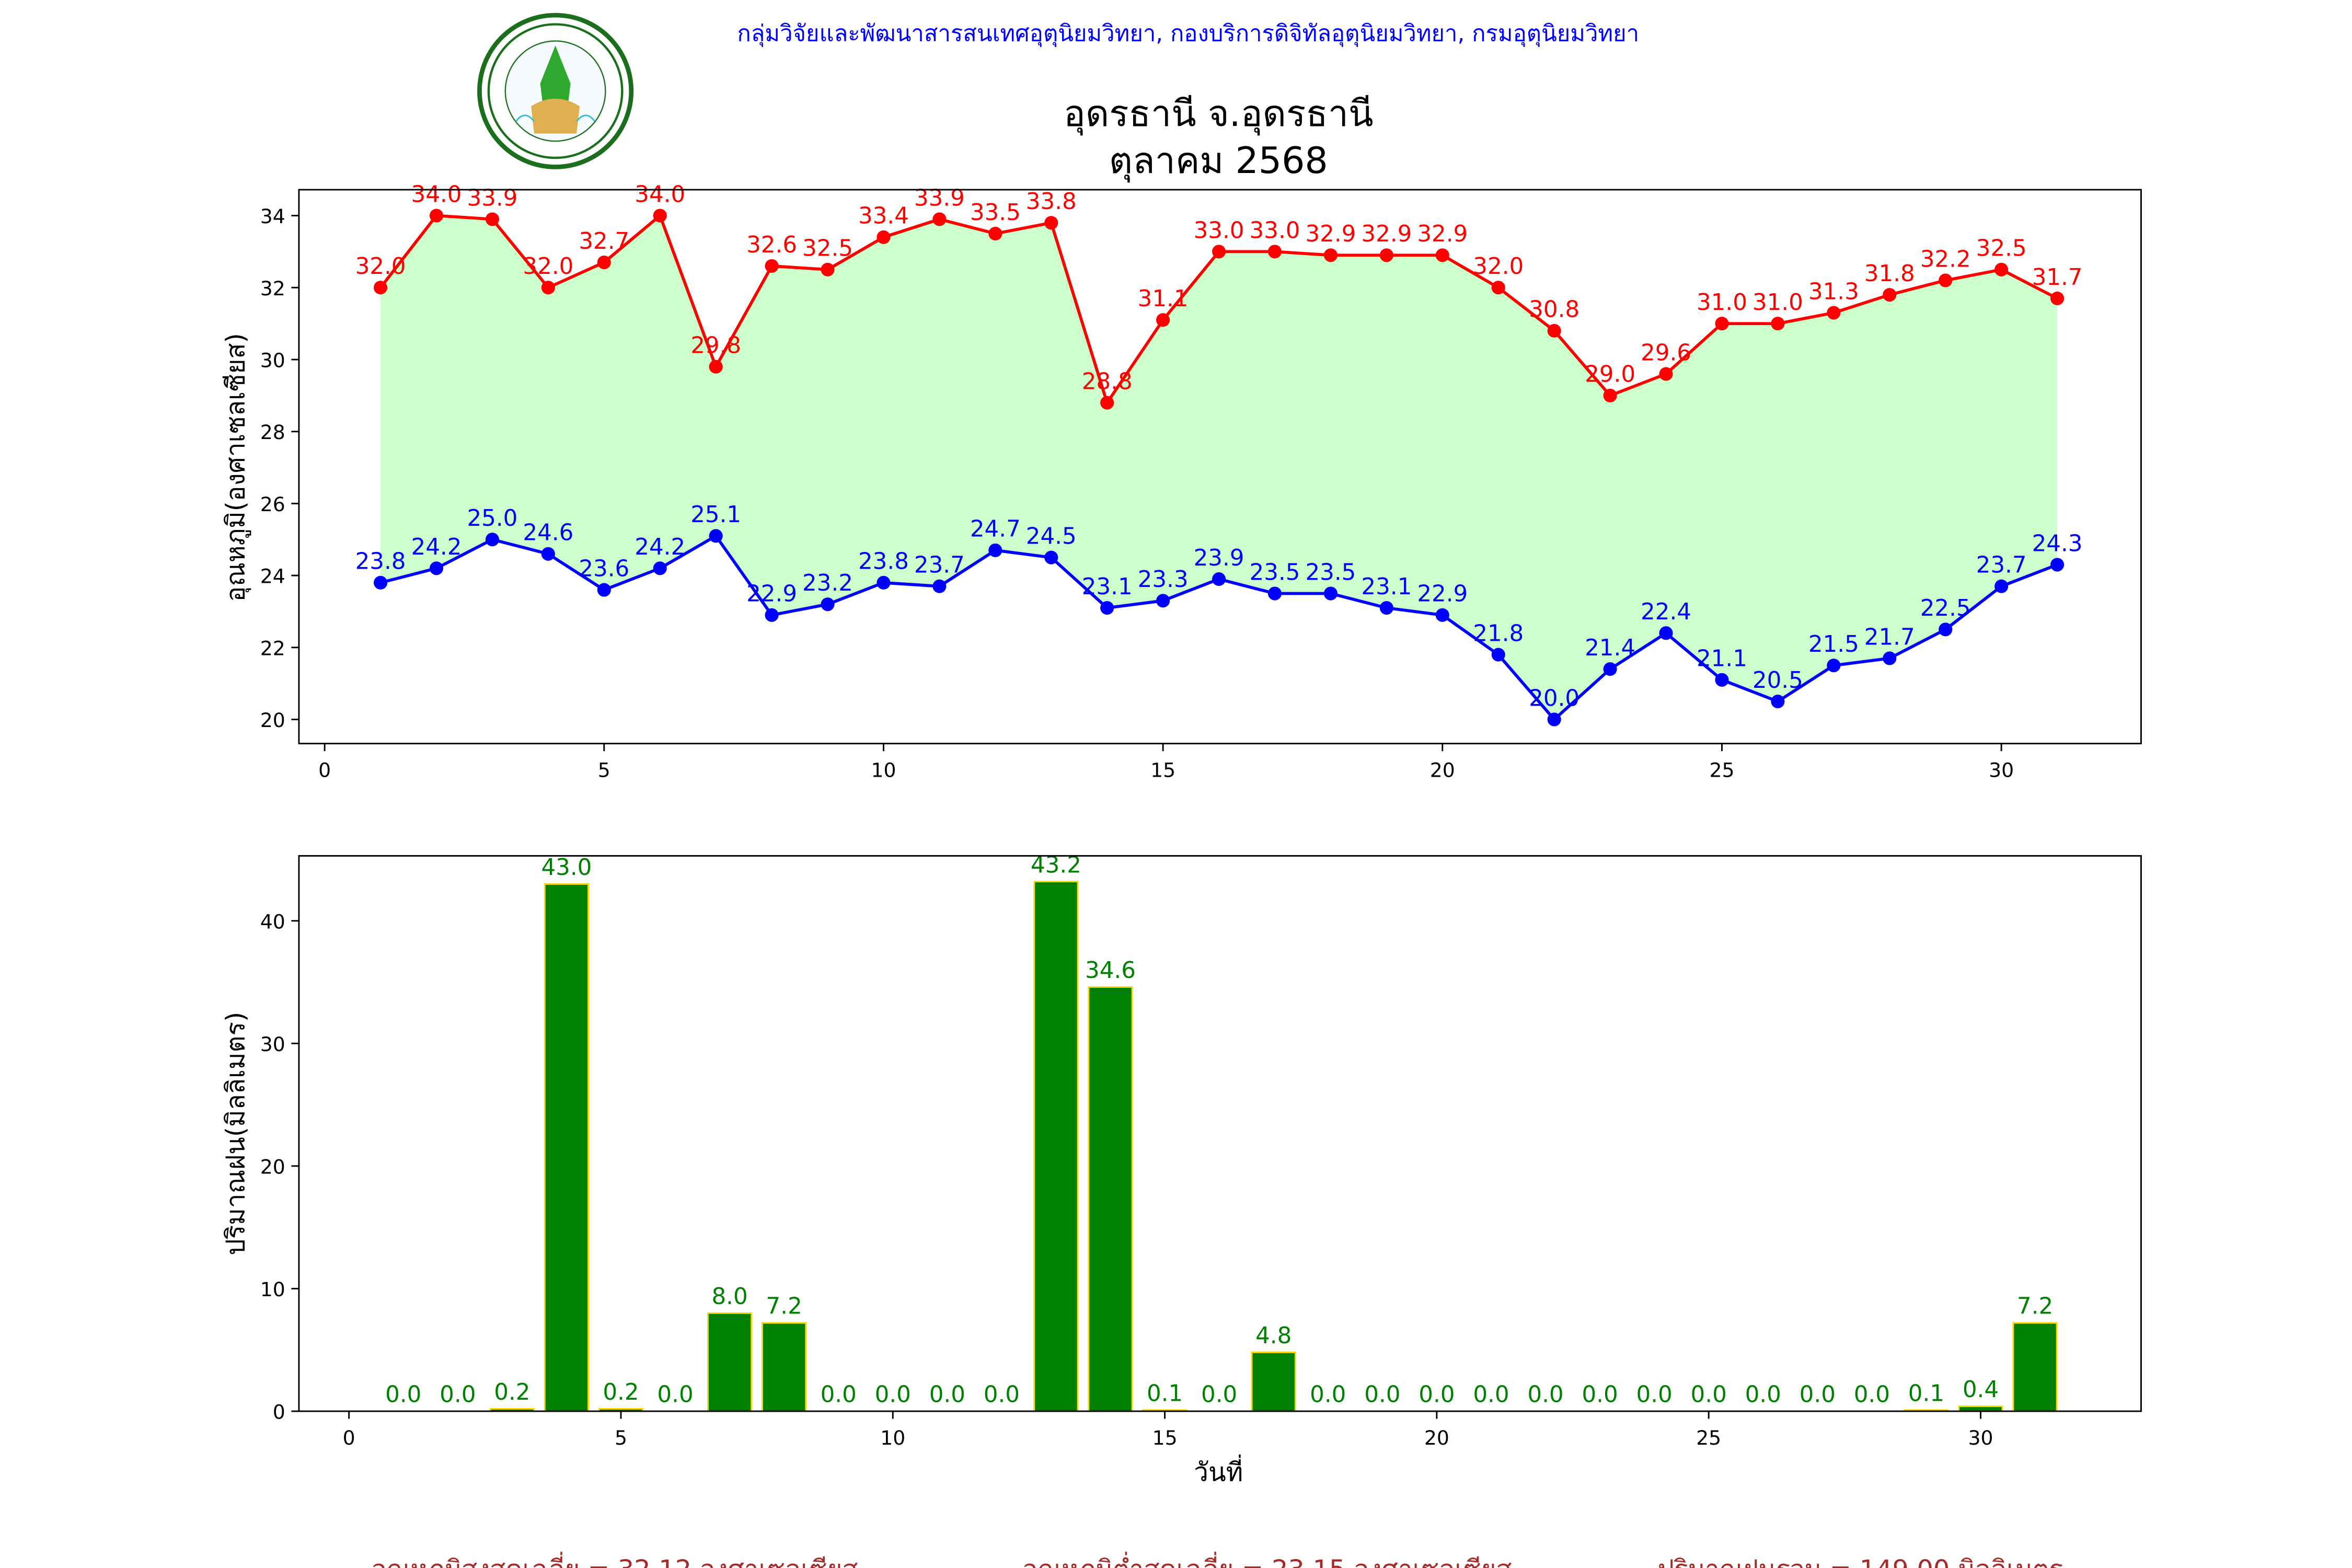  I want to click on y-tick-label: 28, so click(272, 432).